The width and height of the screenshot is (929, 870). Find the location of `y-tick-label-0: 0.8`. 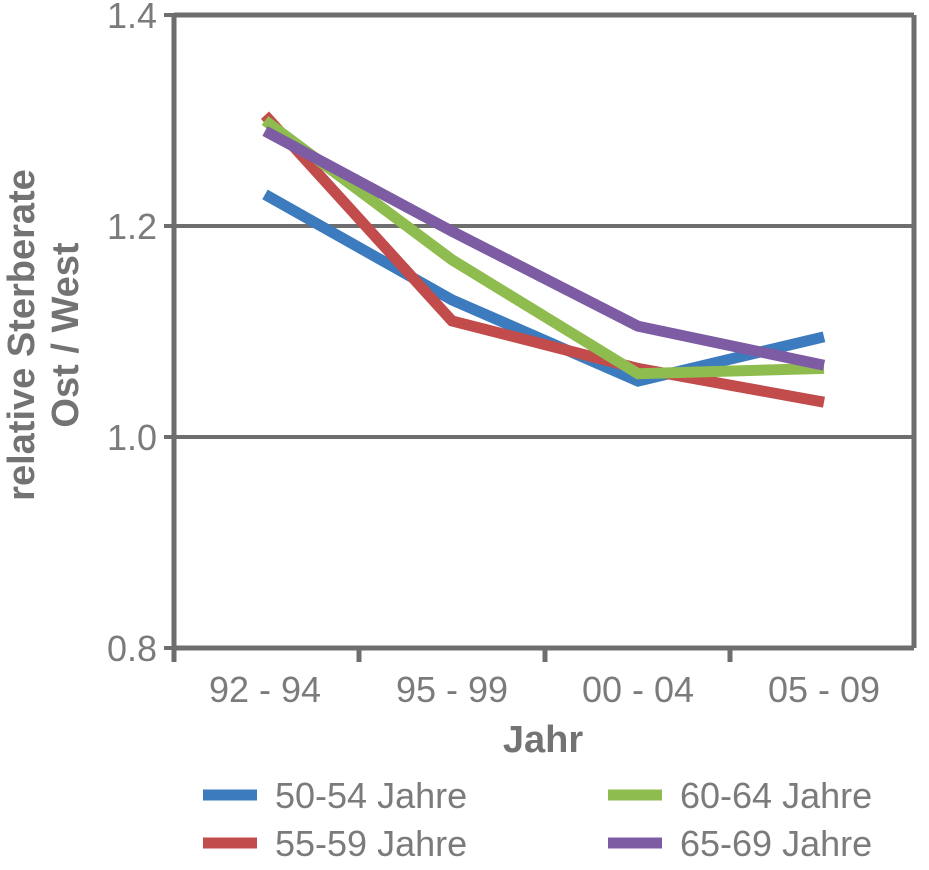

y-tick-label-0: 0.8 is located at coordinates (132, 648).